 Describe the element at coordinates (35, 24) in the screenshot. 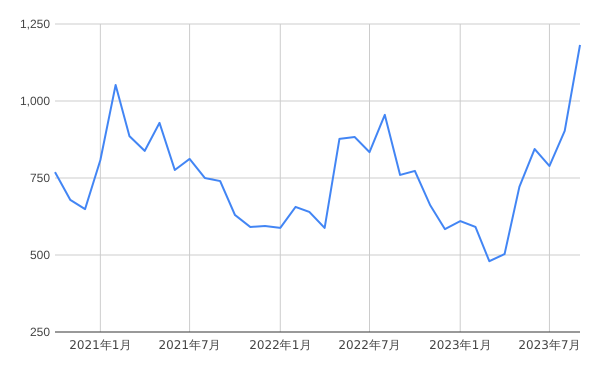

I see `y-tick-label: 1,250` at that location.